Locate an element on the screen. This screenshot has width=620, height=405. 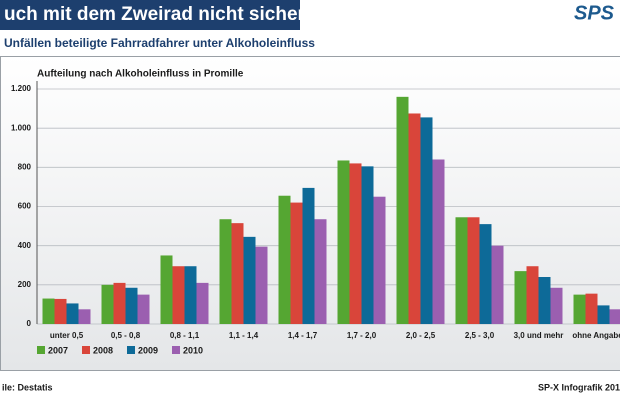
legend-label: 2008 is located at coordinates (103, 350).